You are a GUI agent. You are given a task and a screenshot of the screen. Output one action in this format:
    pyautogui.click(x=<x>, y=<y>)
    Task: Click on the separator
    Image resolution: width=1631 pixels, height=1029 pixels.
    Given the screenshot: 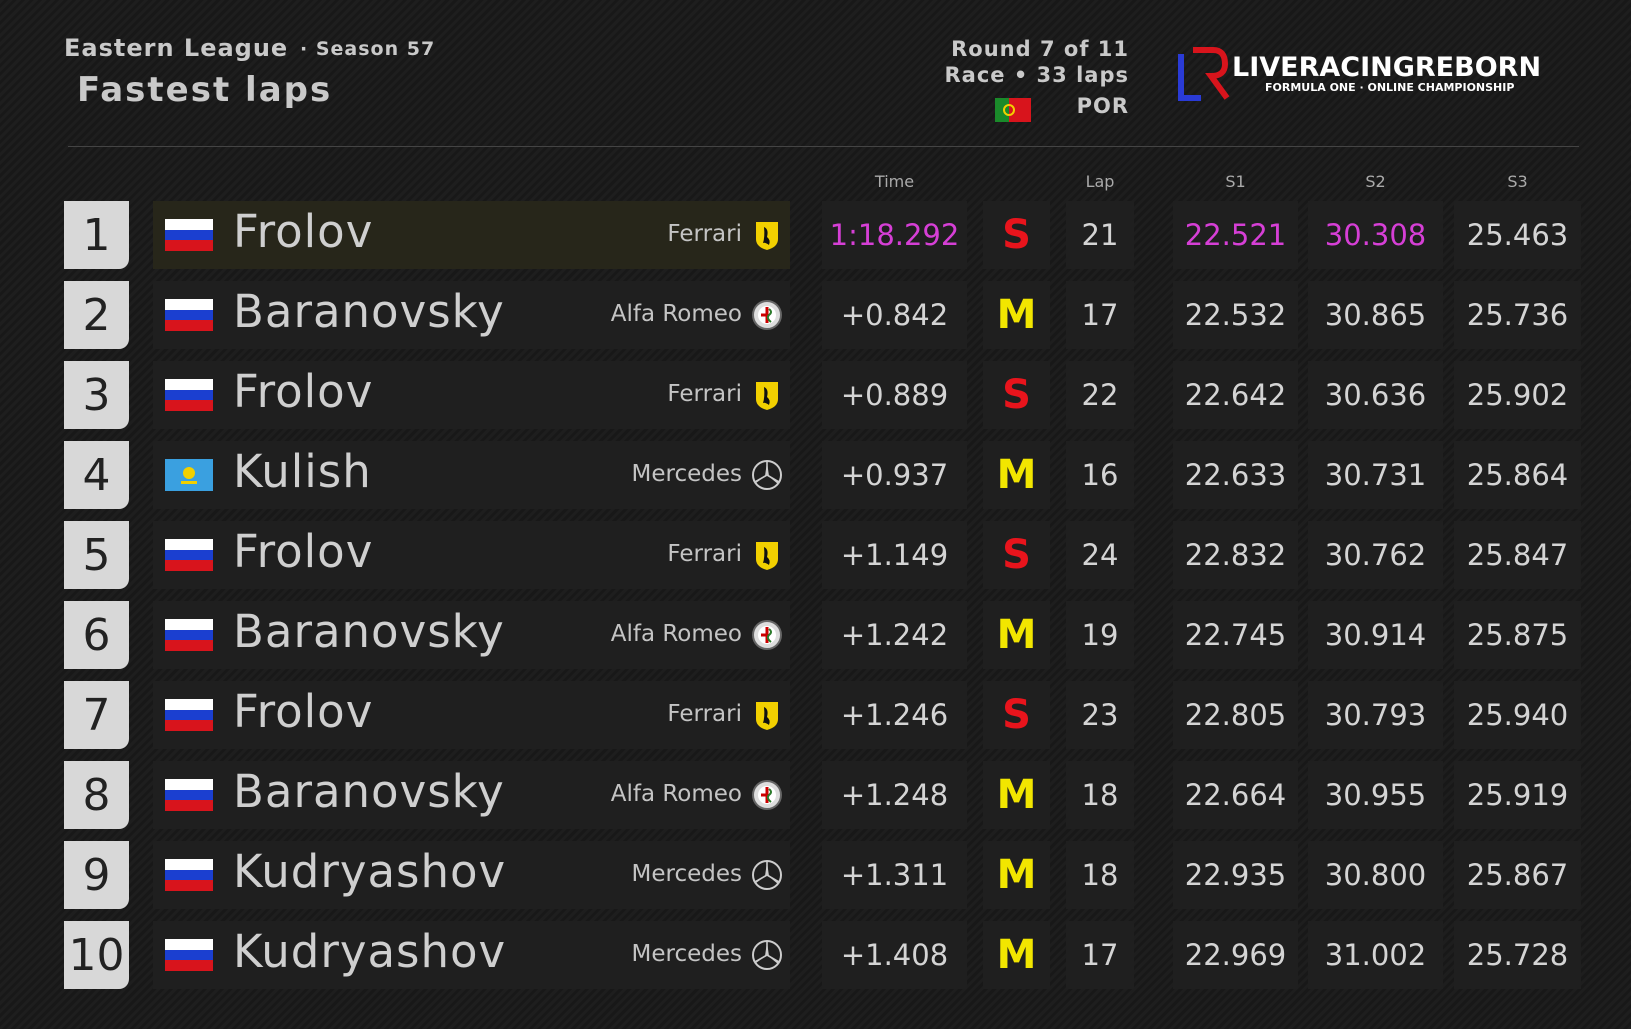 What is the action you would take?
    pyautogui.click(x=823, y=146)
    